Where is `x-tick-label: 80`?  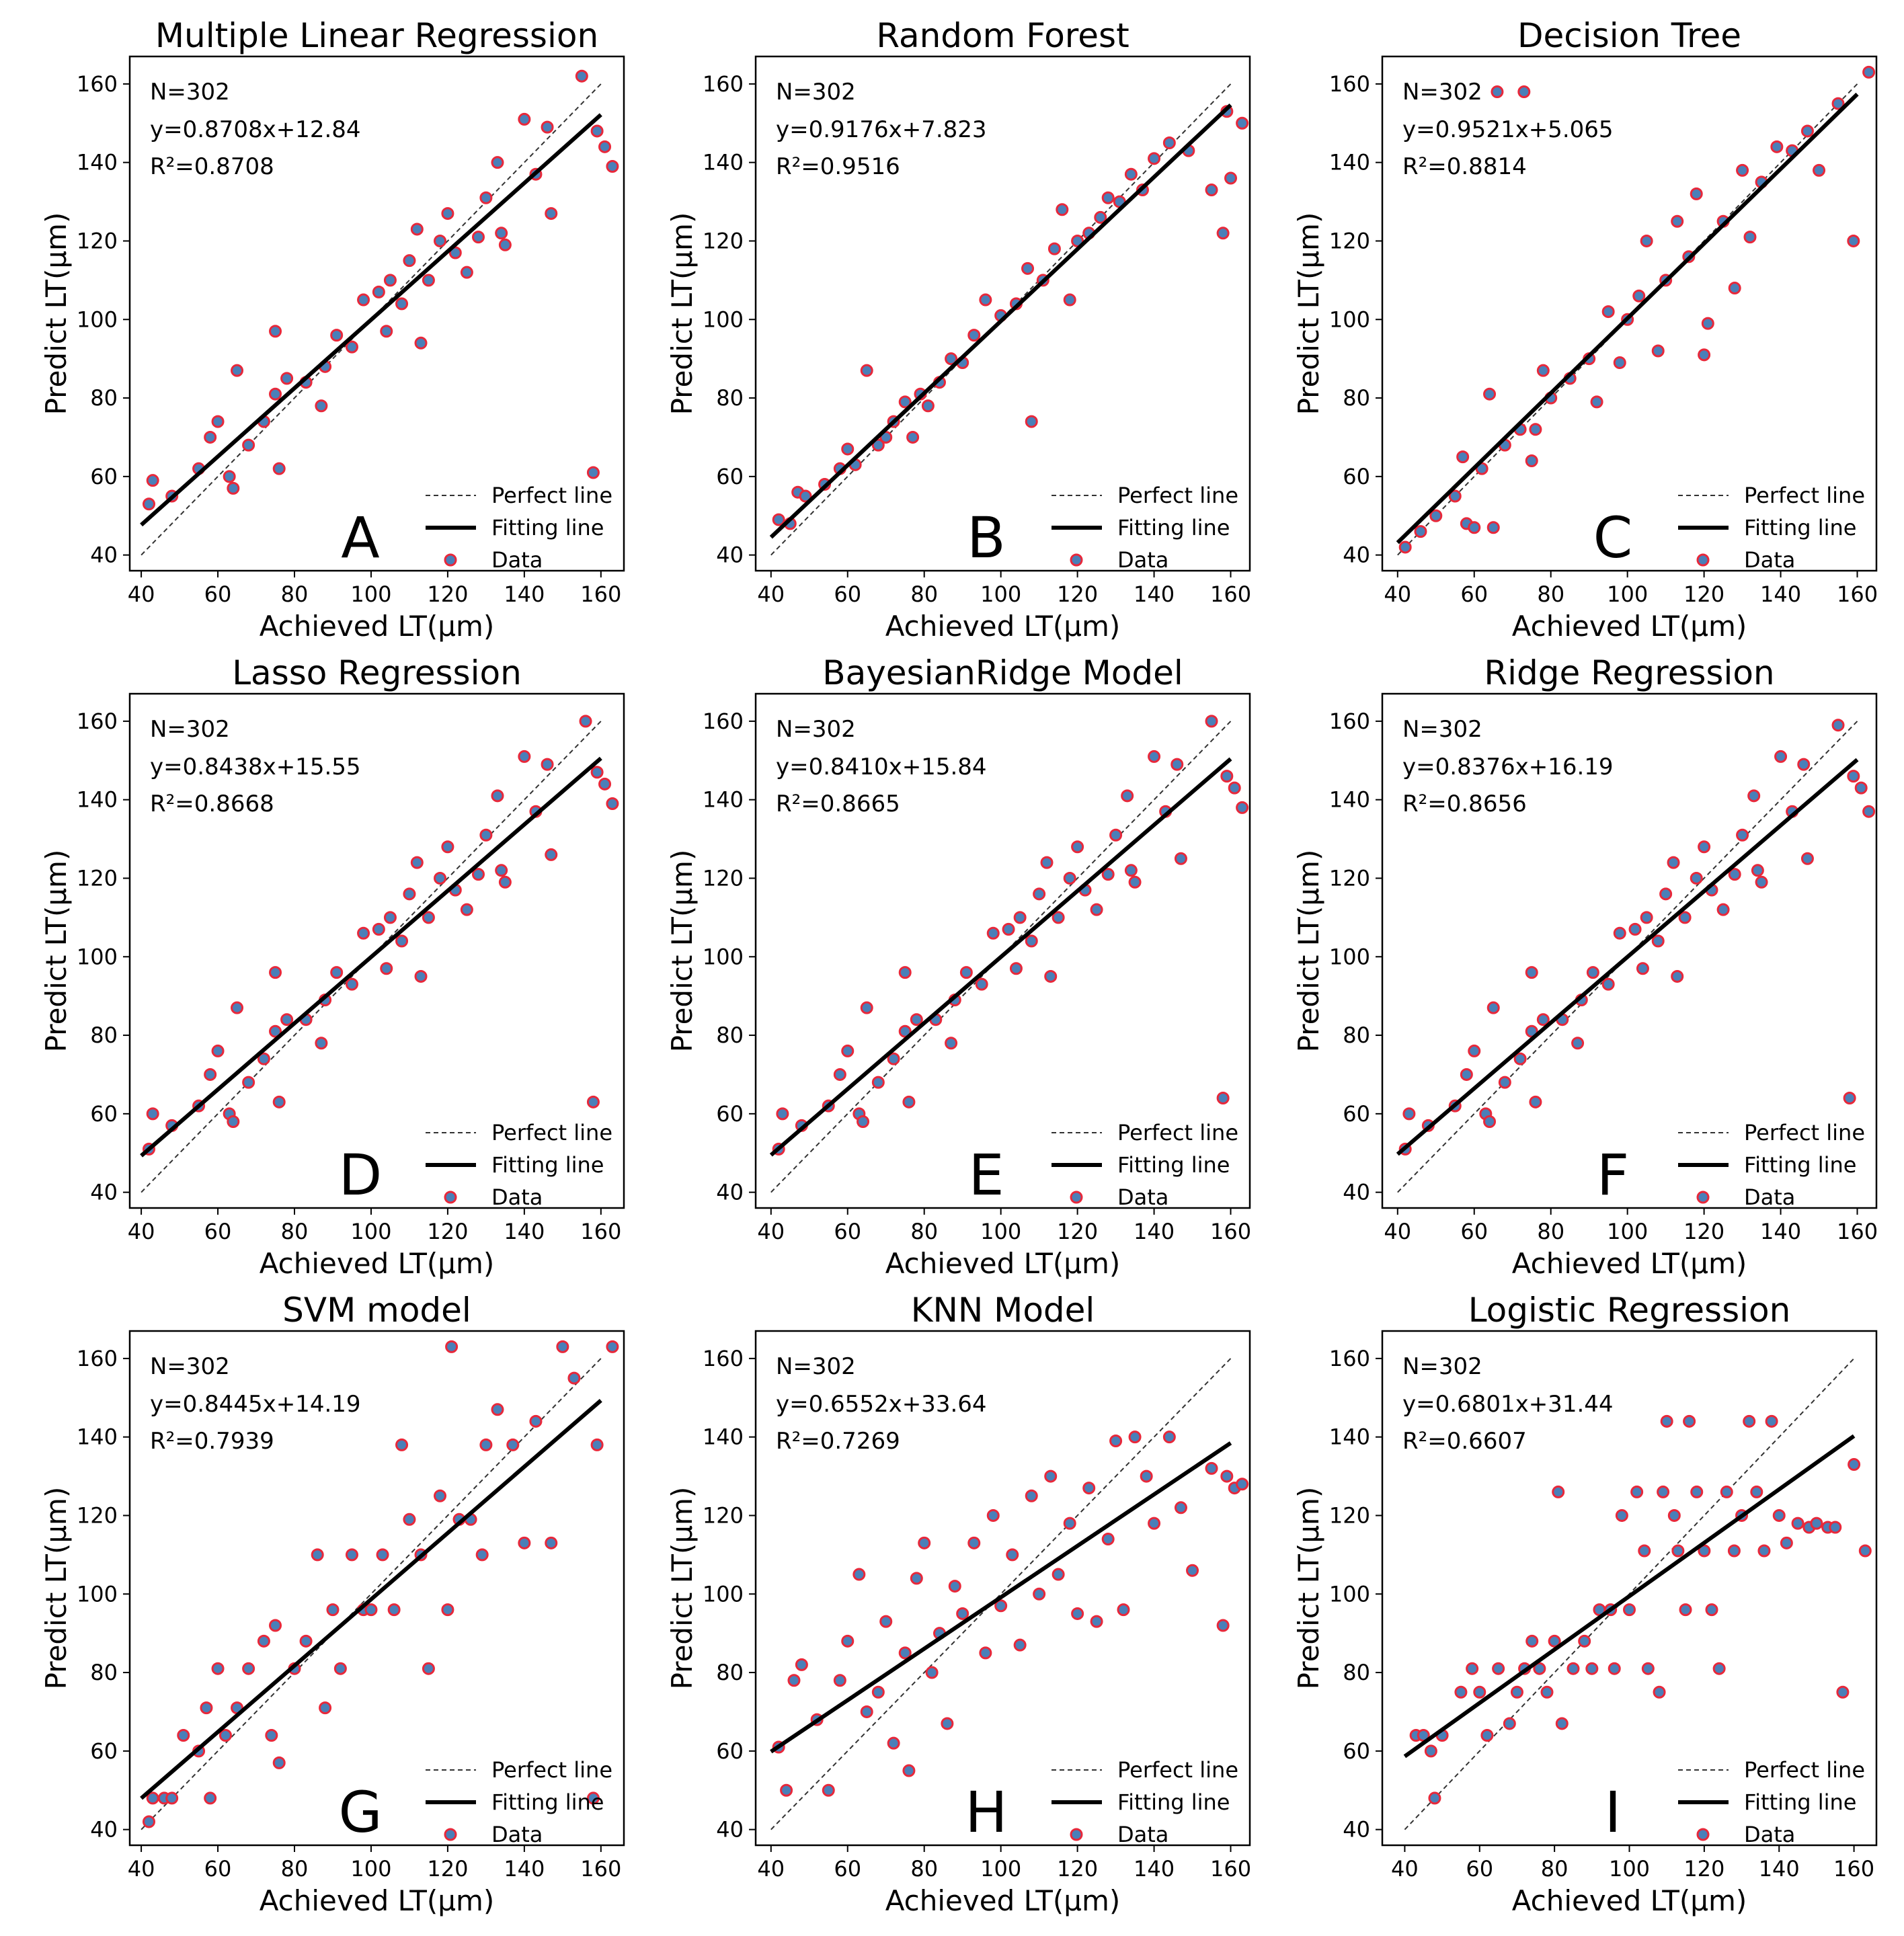
x-tick-label: 80 is located at coordinates (1551, 594).